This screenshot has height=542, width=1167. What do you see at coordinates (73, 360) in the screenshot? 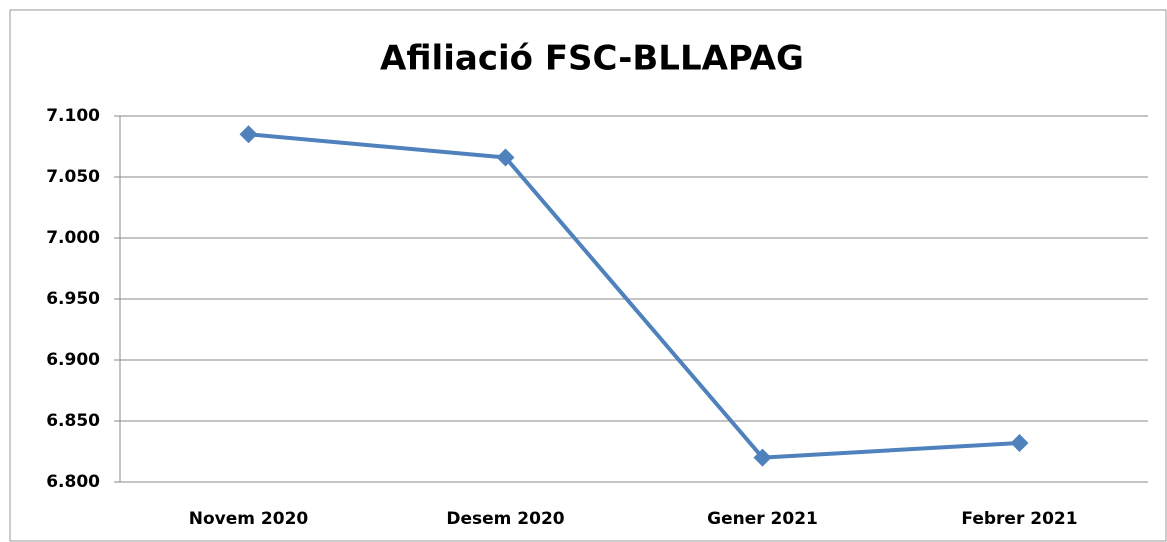
I see `y-tick-label: 6.900` at bounding box center [73, 360].